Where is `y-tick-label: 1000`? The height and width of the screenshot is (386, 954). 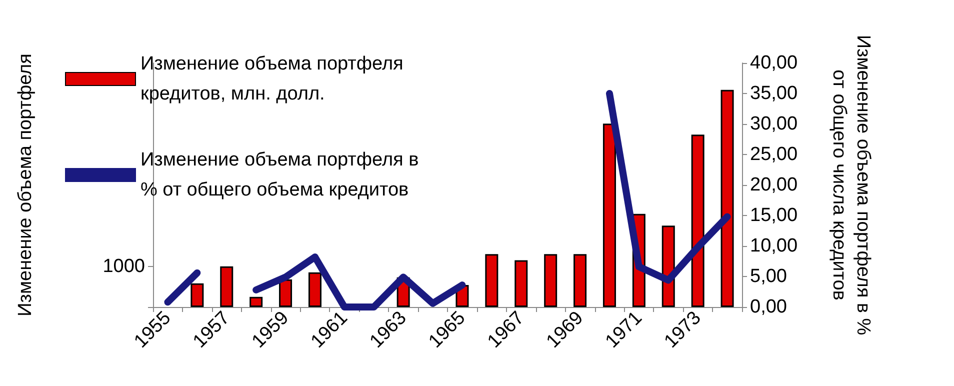
y-tick-label: 1000 is located at coordinates (123, 266).